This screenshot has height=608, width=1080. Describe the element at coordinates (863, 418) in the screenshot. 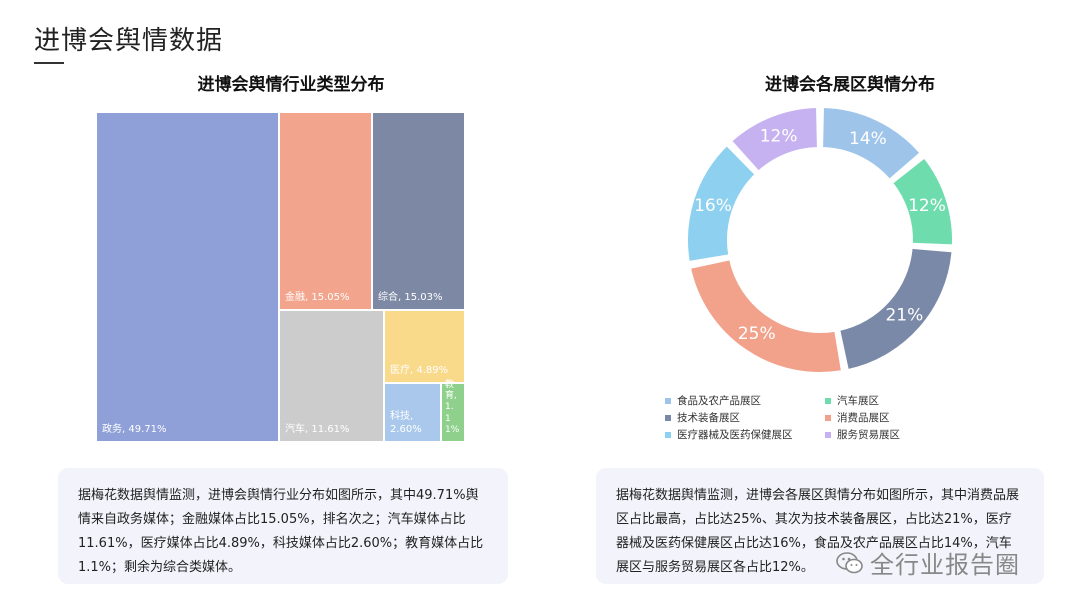

I see `legend-label-3: 消费品展区` at that location.